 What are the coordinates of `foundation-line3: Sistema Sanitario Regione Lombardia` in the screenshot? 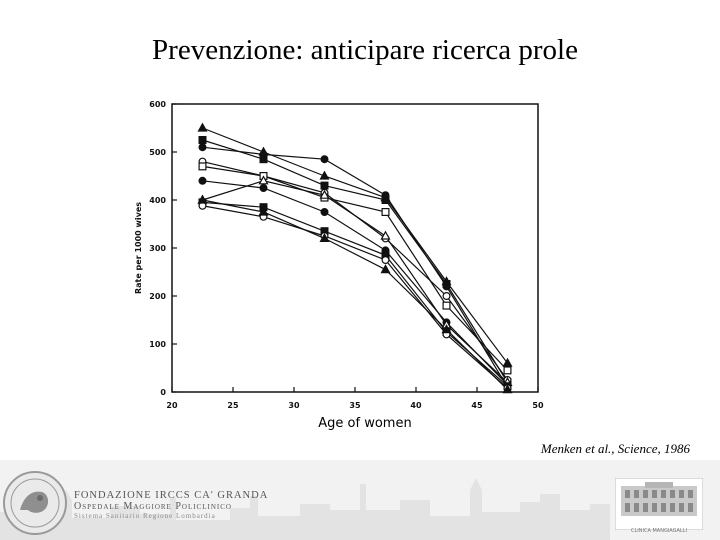 It's located at (145, 516).